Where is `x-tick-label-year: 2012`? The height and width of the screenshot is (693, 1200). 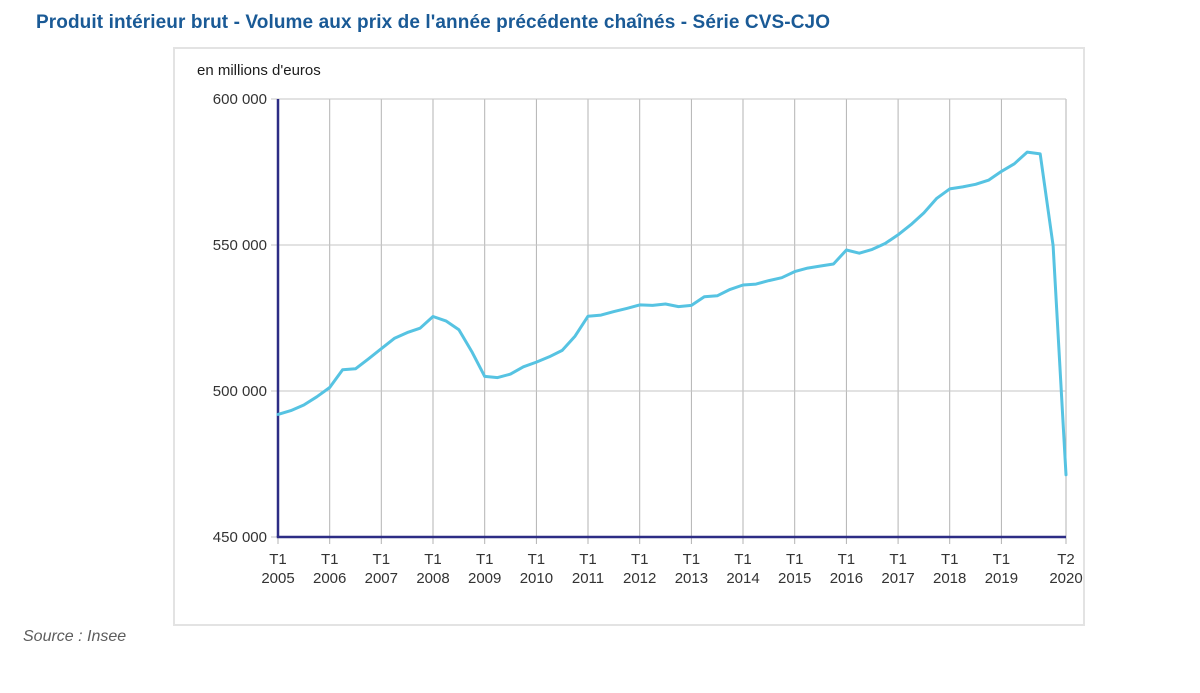 x-tick-label-year: 2012 is located at coordinates (639, 578).